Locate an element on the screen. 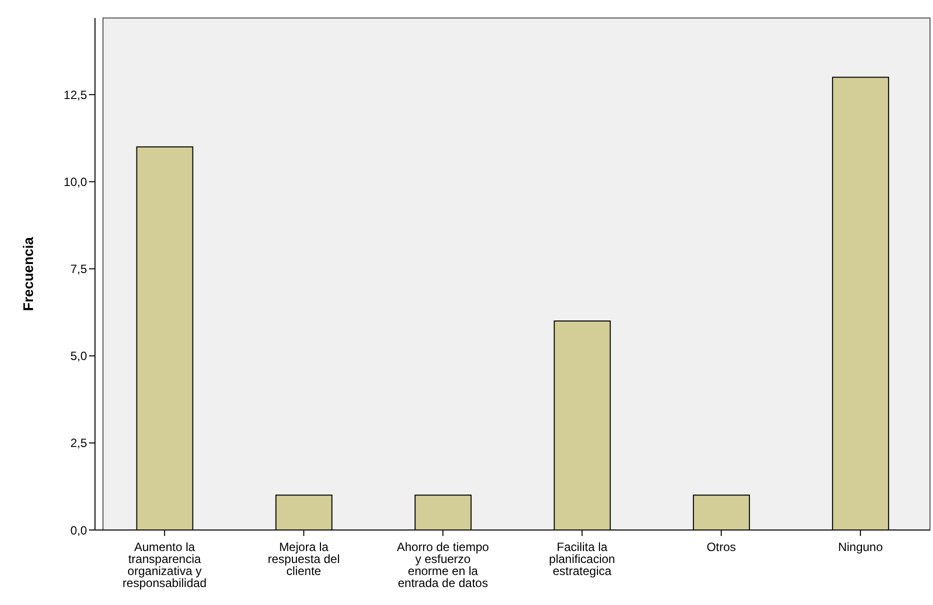 The width and height of the screenshot is (933, 605). x-tick-label: Otros is located at coordinates (721, 547).